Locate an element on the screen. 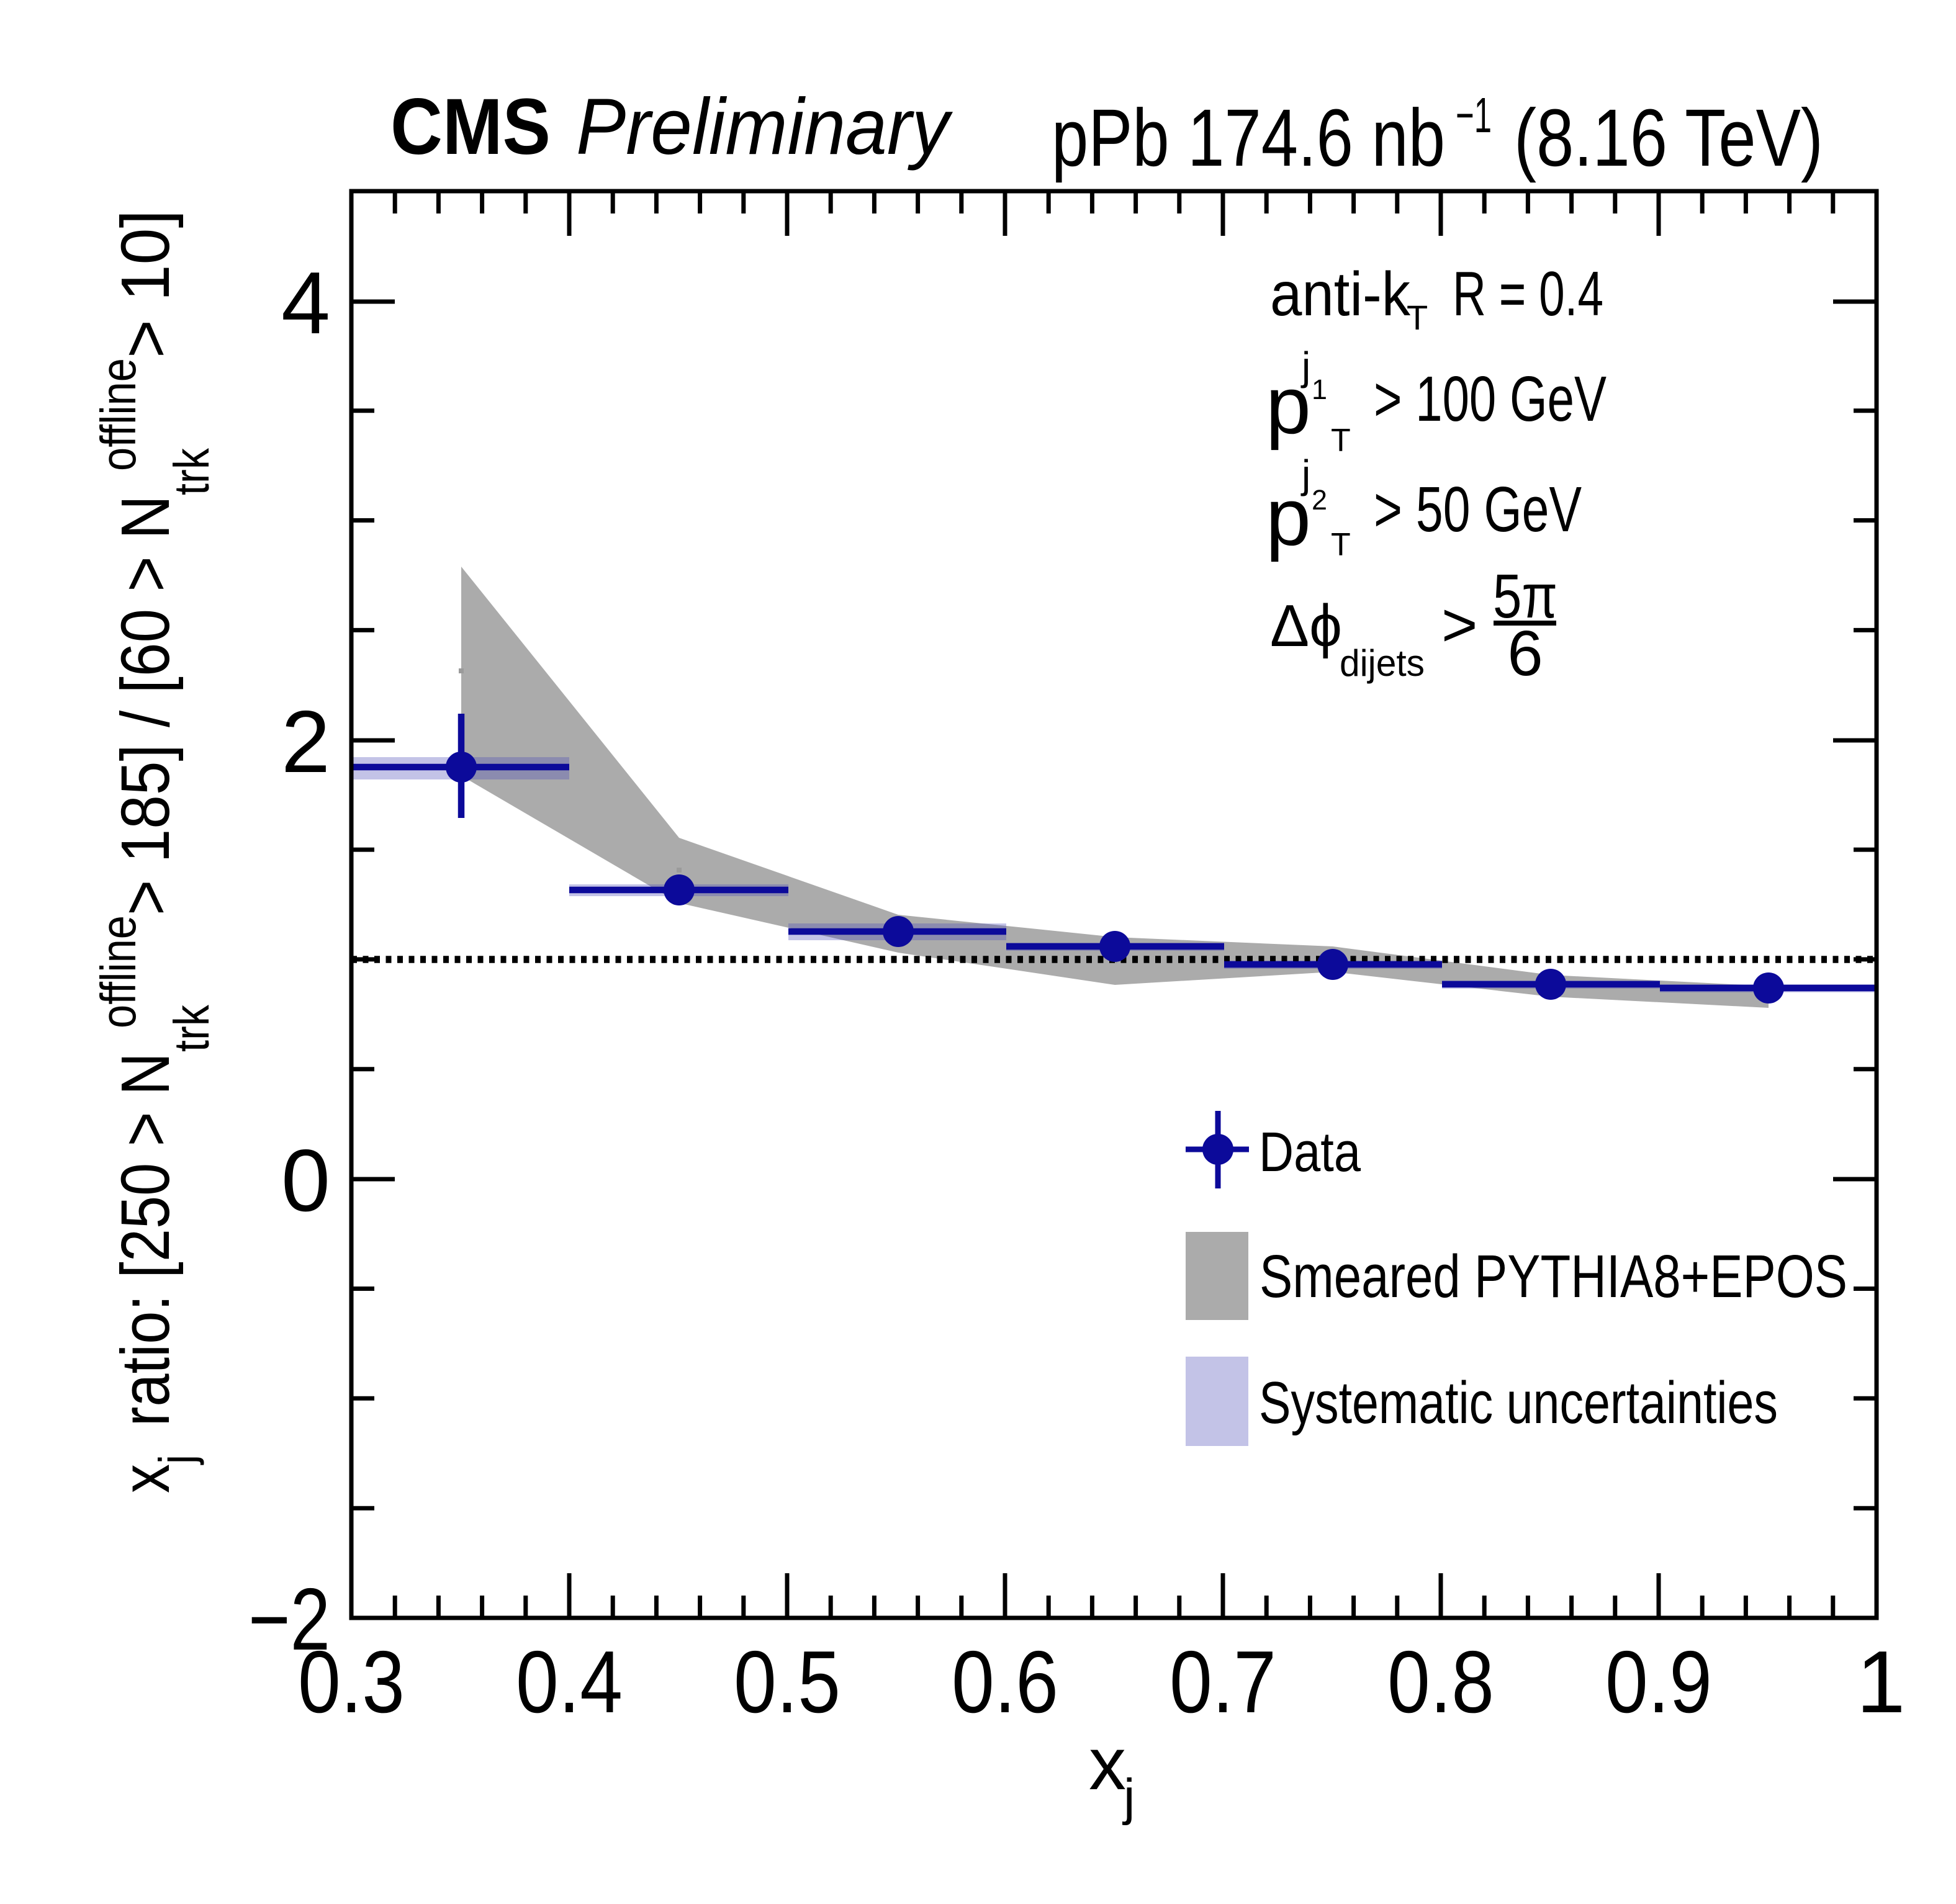 This screenshot has width=1956, height=1904. svg-text: Preliminary is located at coordinates (764, 127).